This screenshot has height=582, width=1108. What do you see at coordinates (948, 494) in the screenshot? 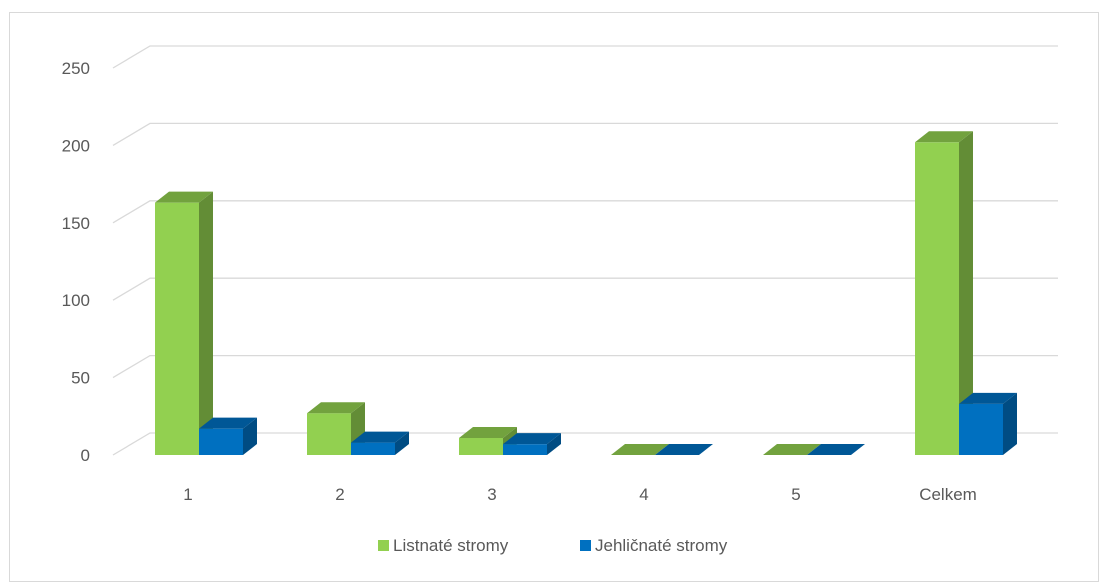
I see `x-tick-label-Celkem: Celkem` at bounding box center [948, 494].